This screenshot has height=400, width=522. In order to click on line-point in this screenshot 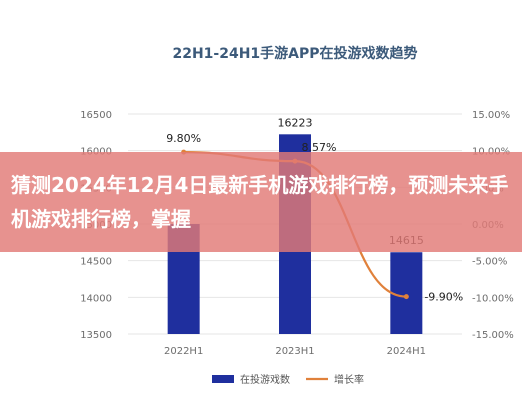, I will do `click(406, 297)`.